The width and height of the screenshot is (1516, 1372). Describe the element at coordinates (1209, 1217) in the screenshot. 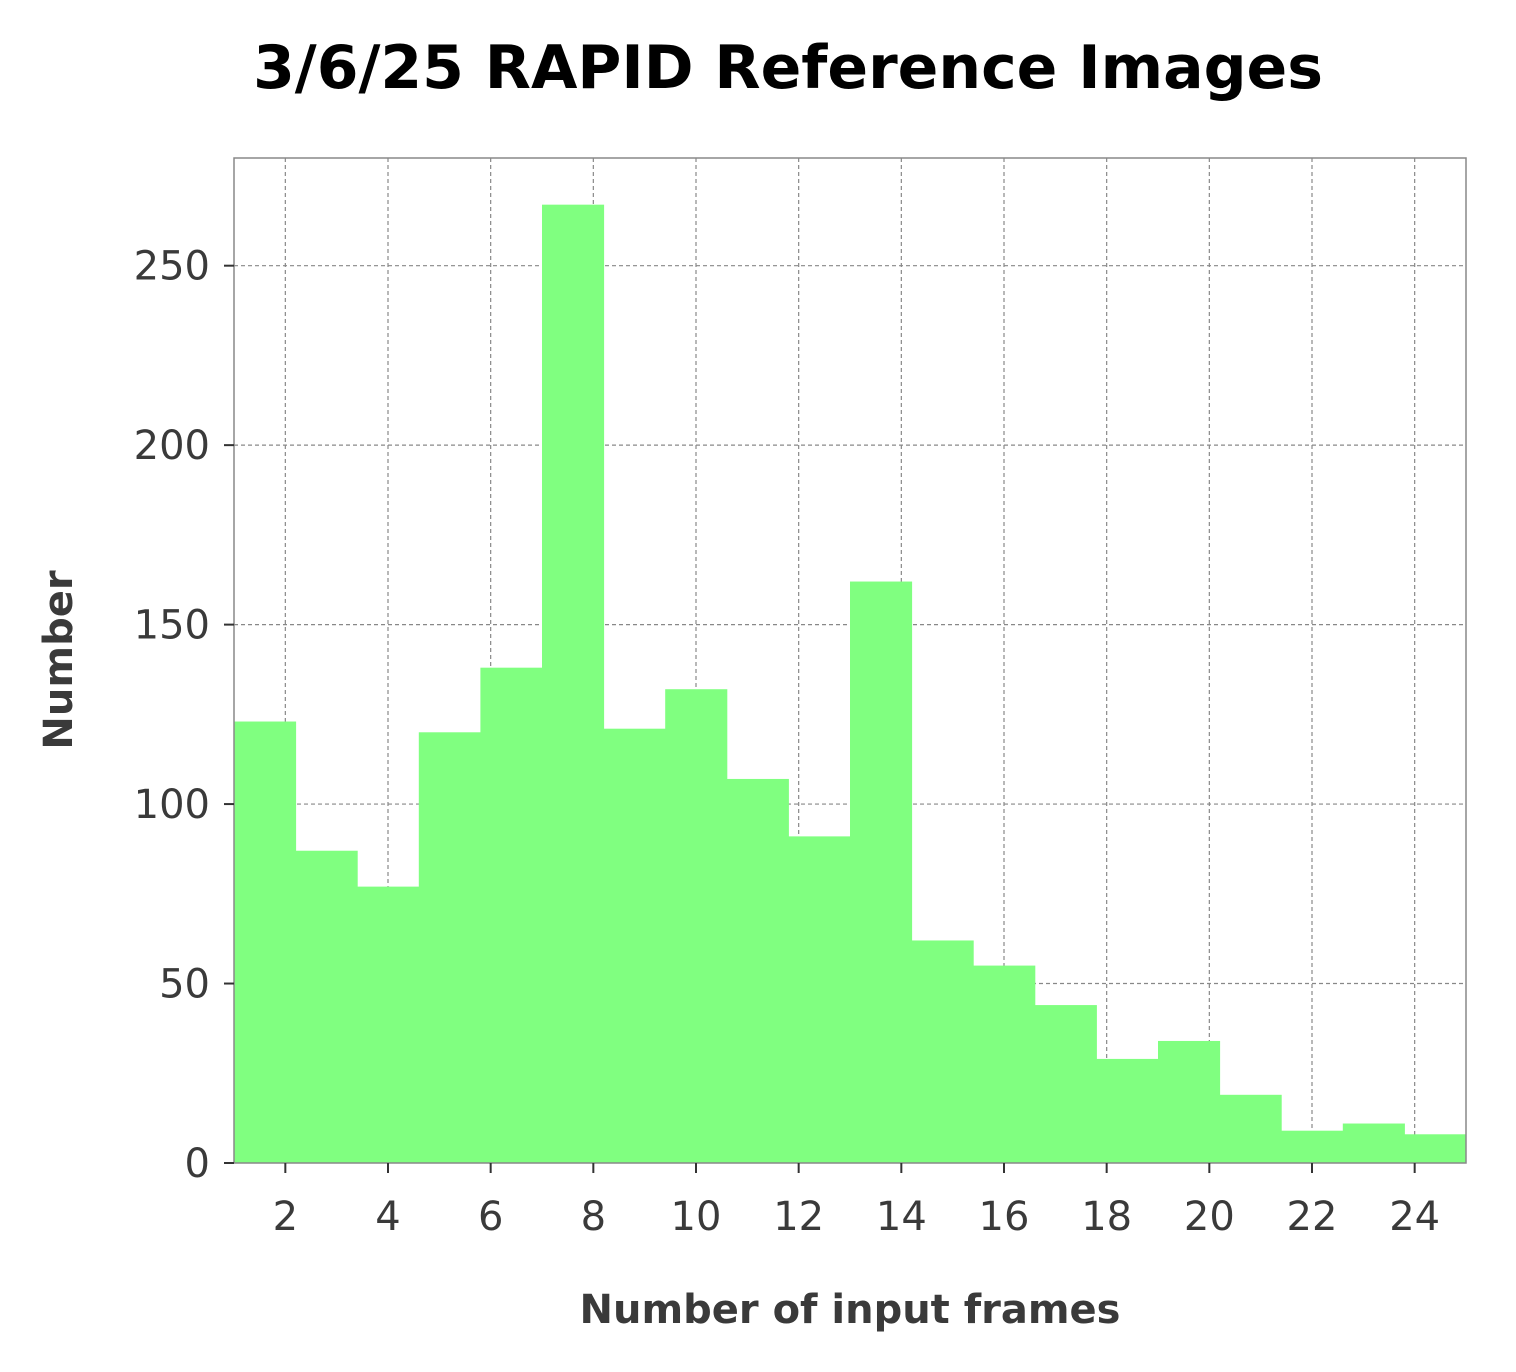

I see `x-tick-label: 20` at that location.